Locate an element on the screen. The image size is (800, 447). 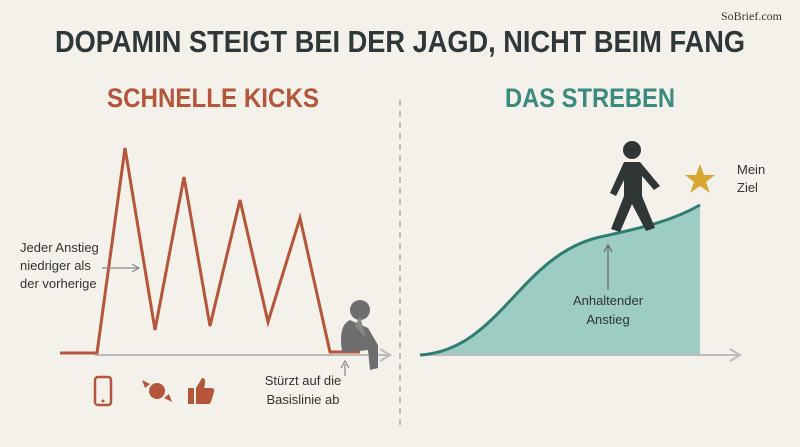
icons is located at coordinates (154, 391).